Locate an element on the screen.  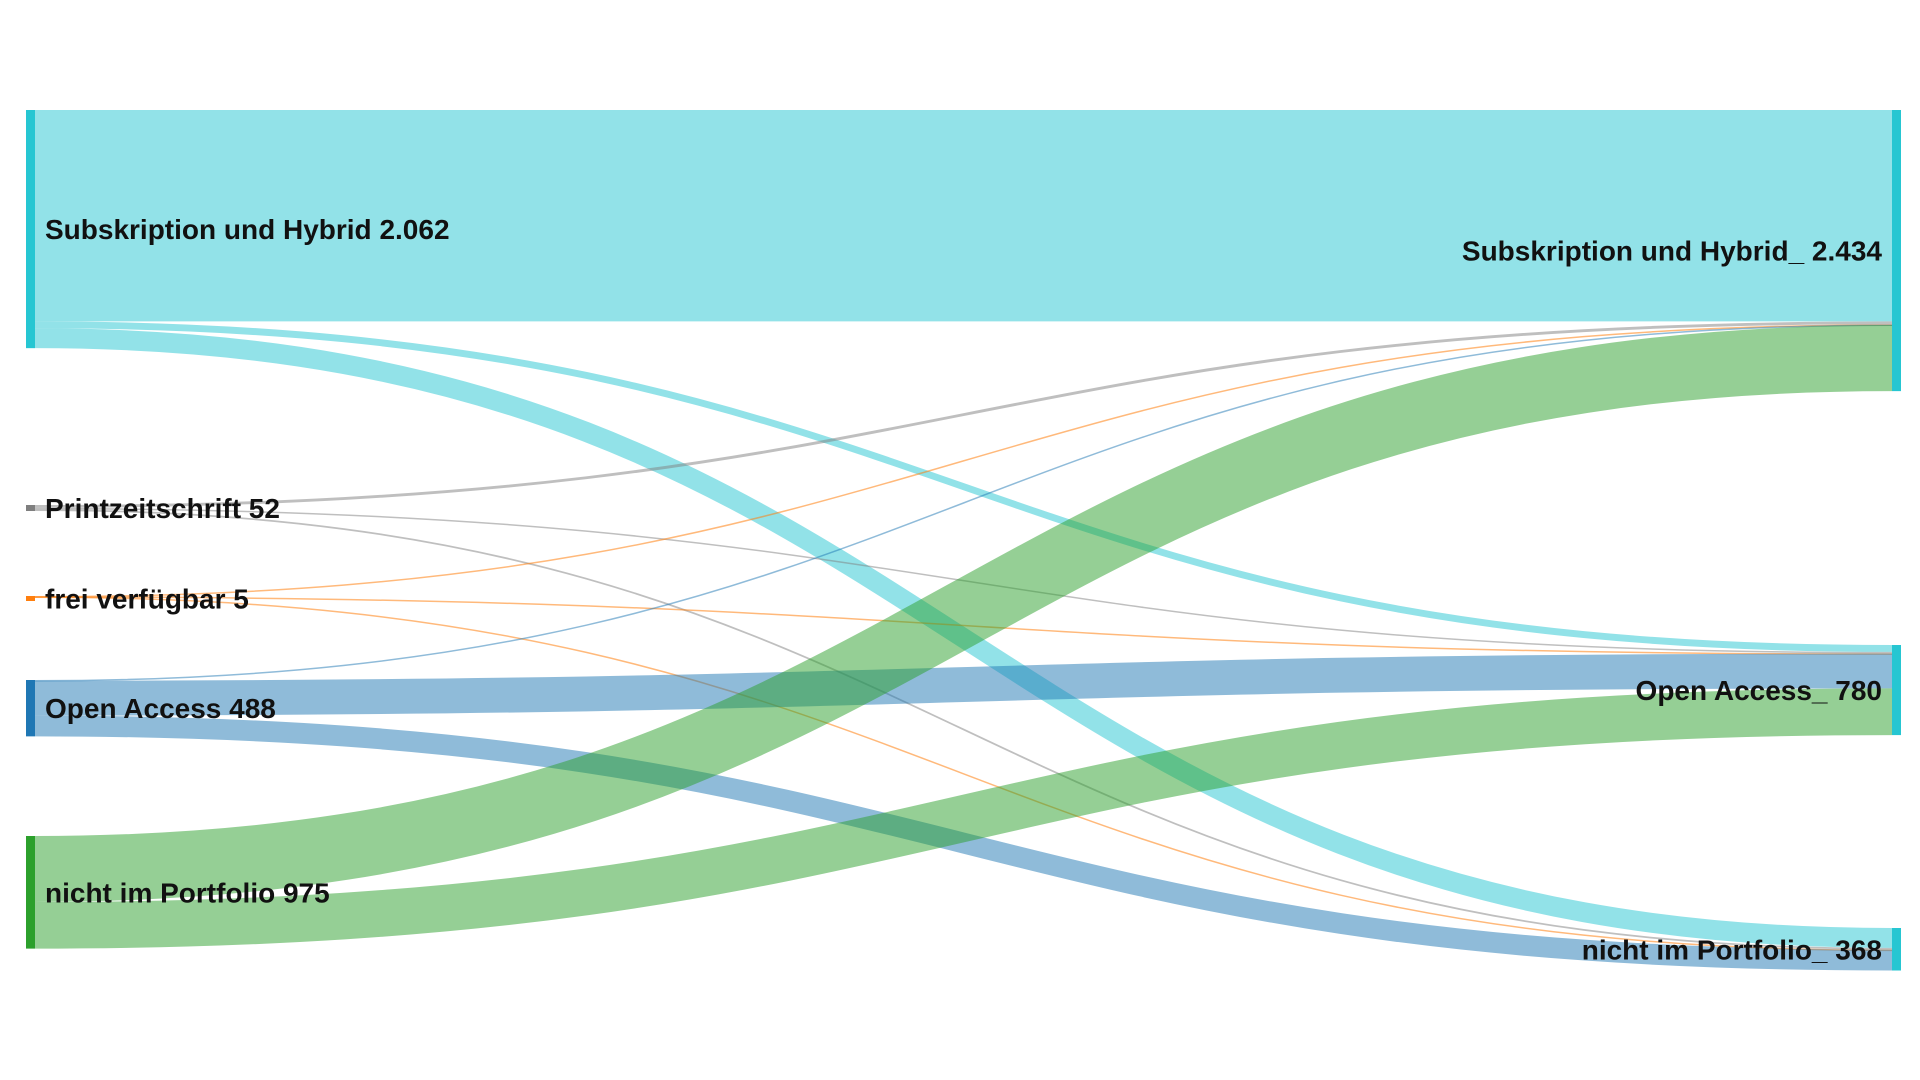
label-s_frei: frei verfügbar 5 is located at coordinates (147, 599).